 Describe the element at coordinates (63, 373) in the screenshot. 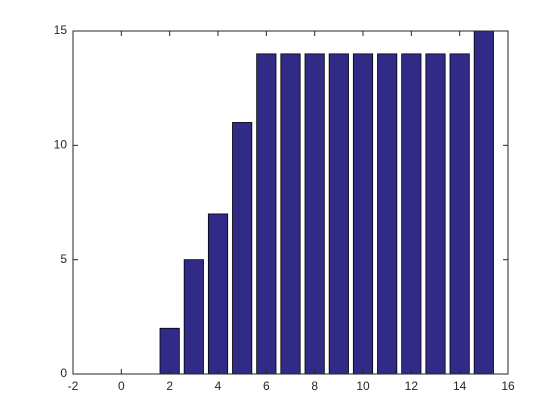

I see `y-tick-label: 0` at that location.